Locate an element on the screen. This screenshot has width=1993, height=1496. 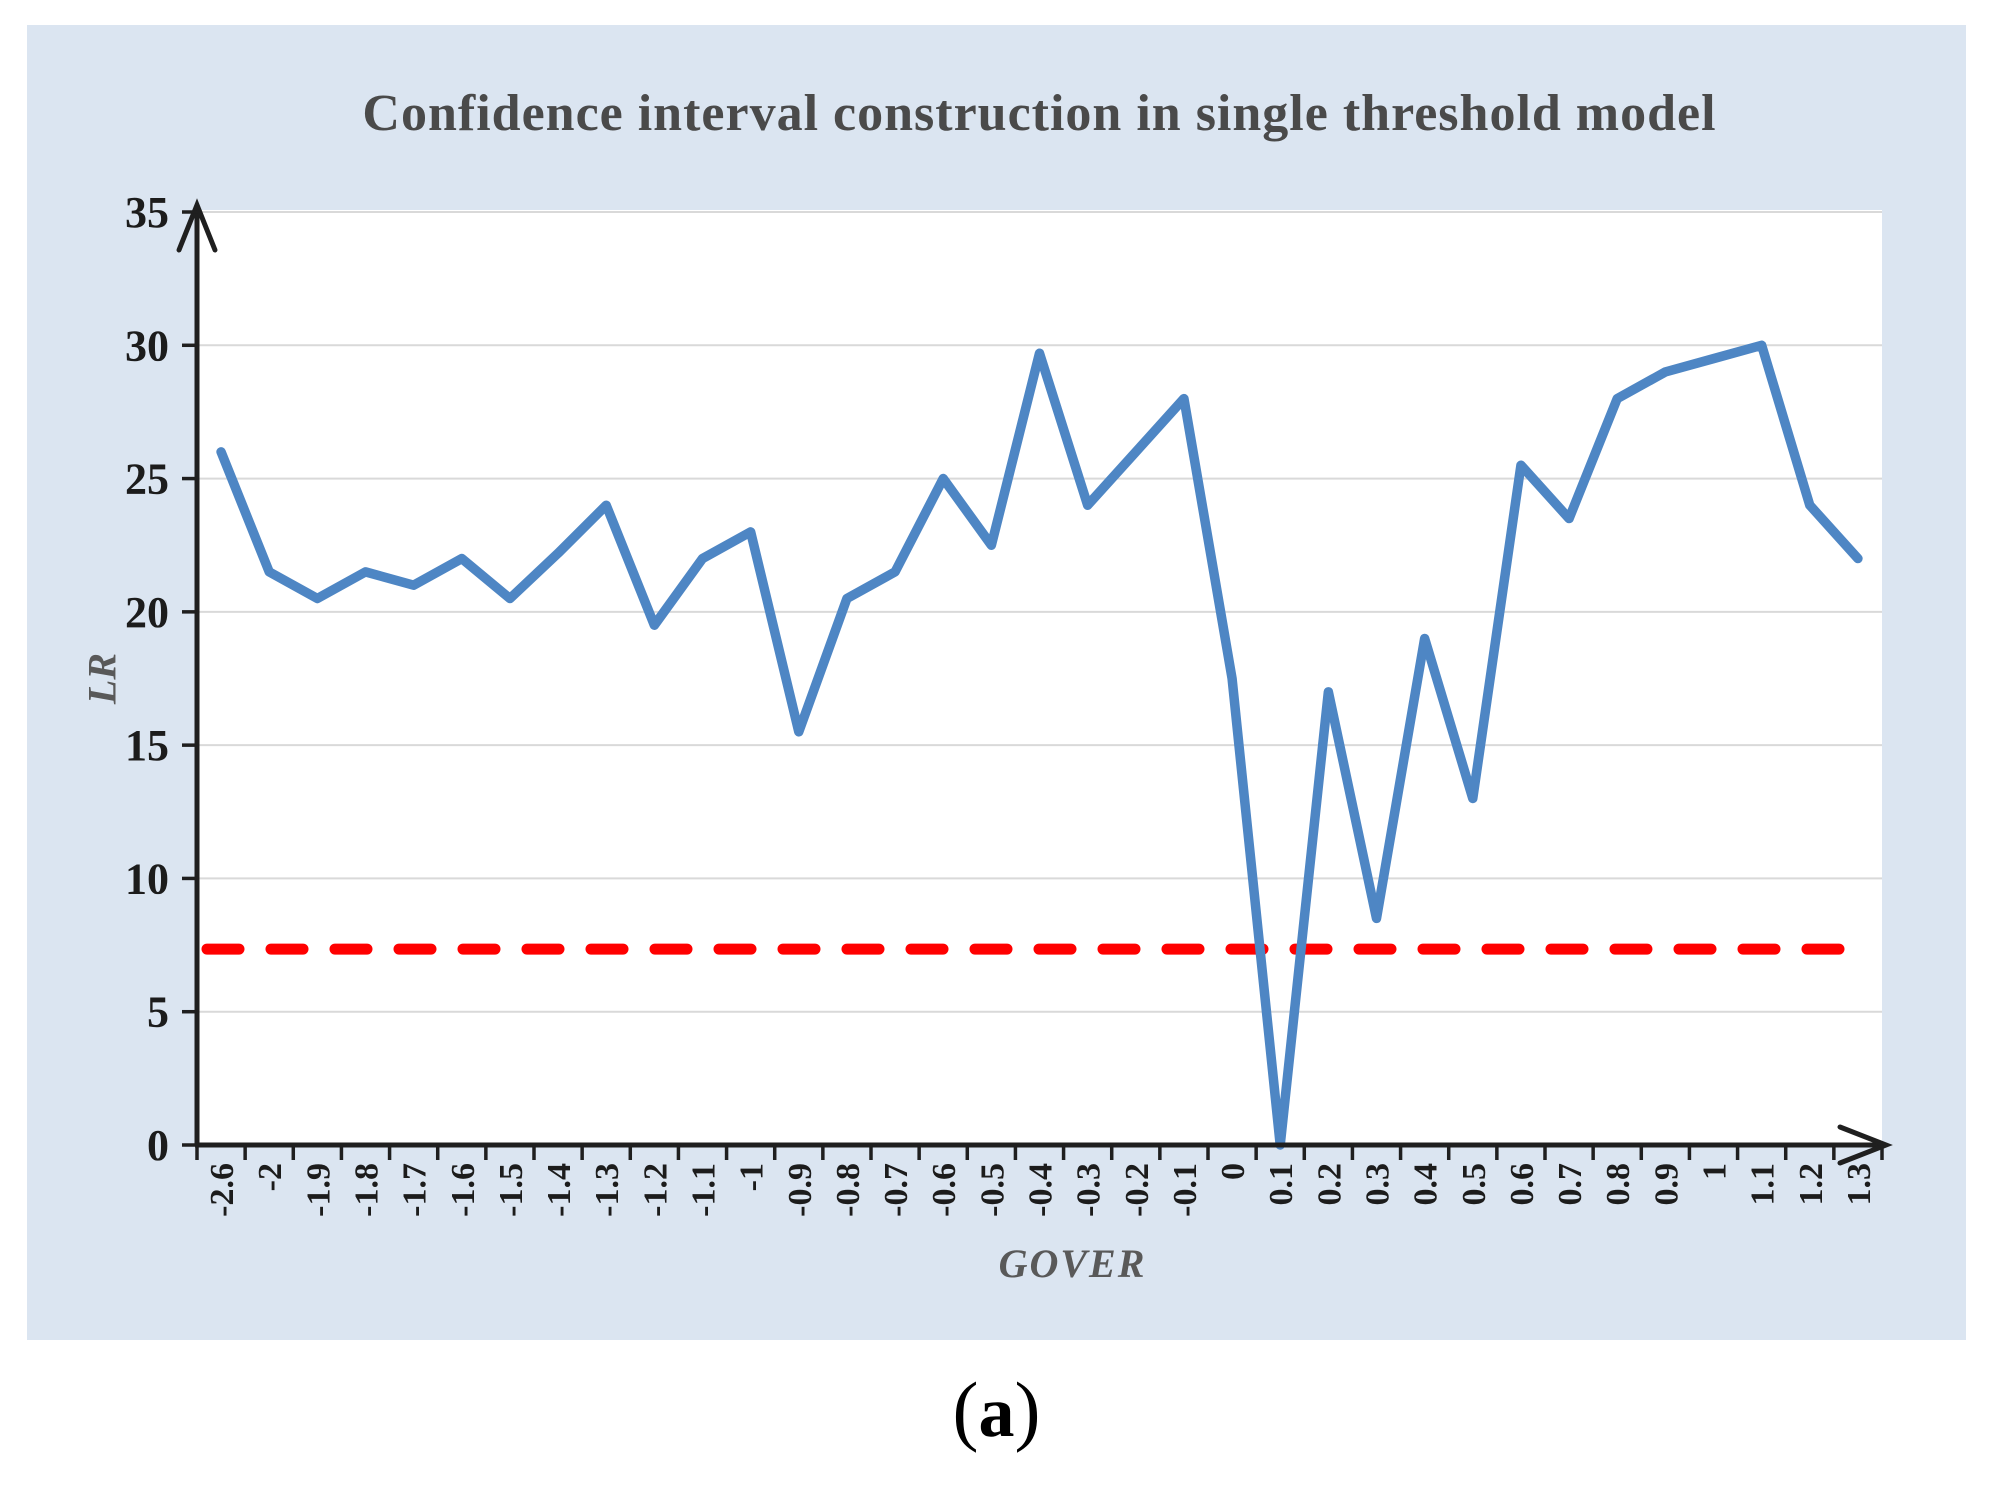
x-tick-label: 0 is located at coordinates (1233, 1171).